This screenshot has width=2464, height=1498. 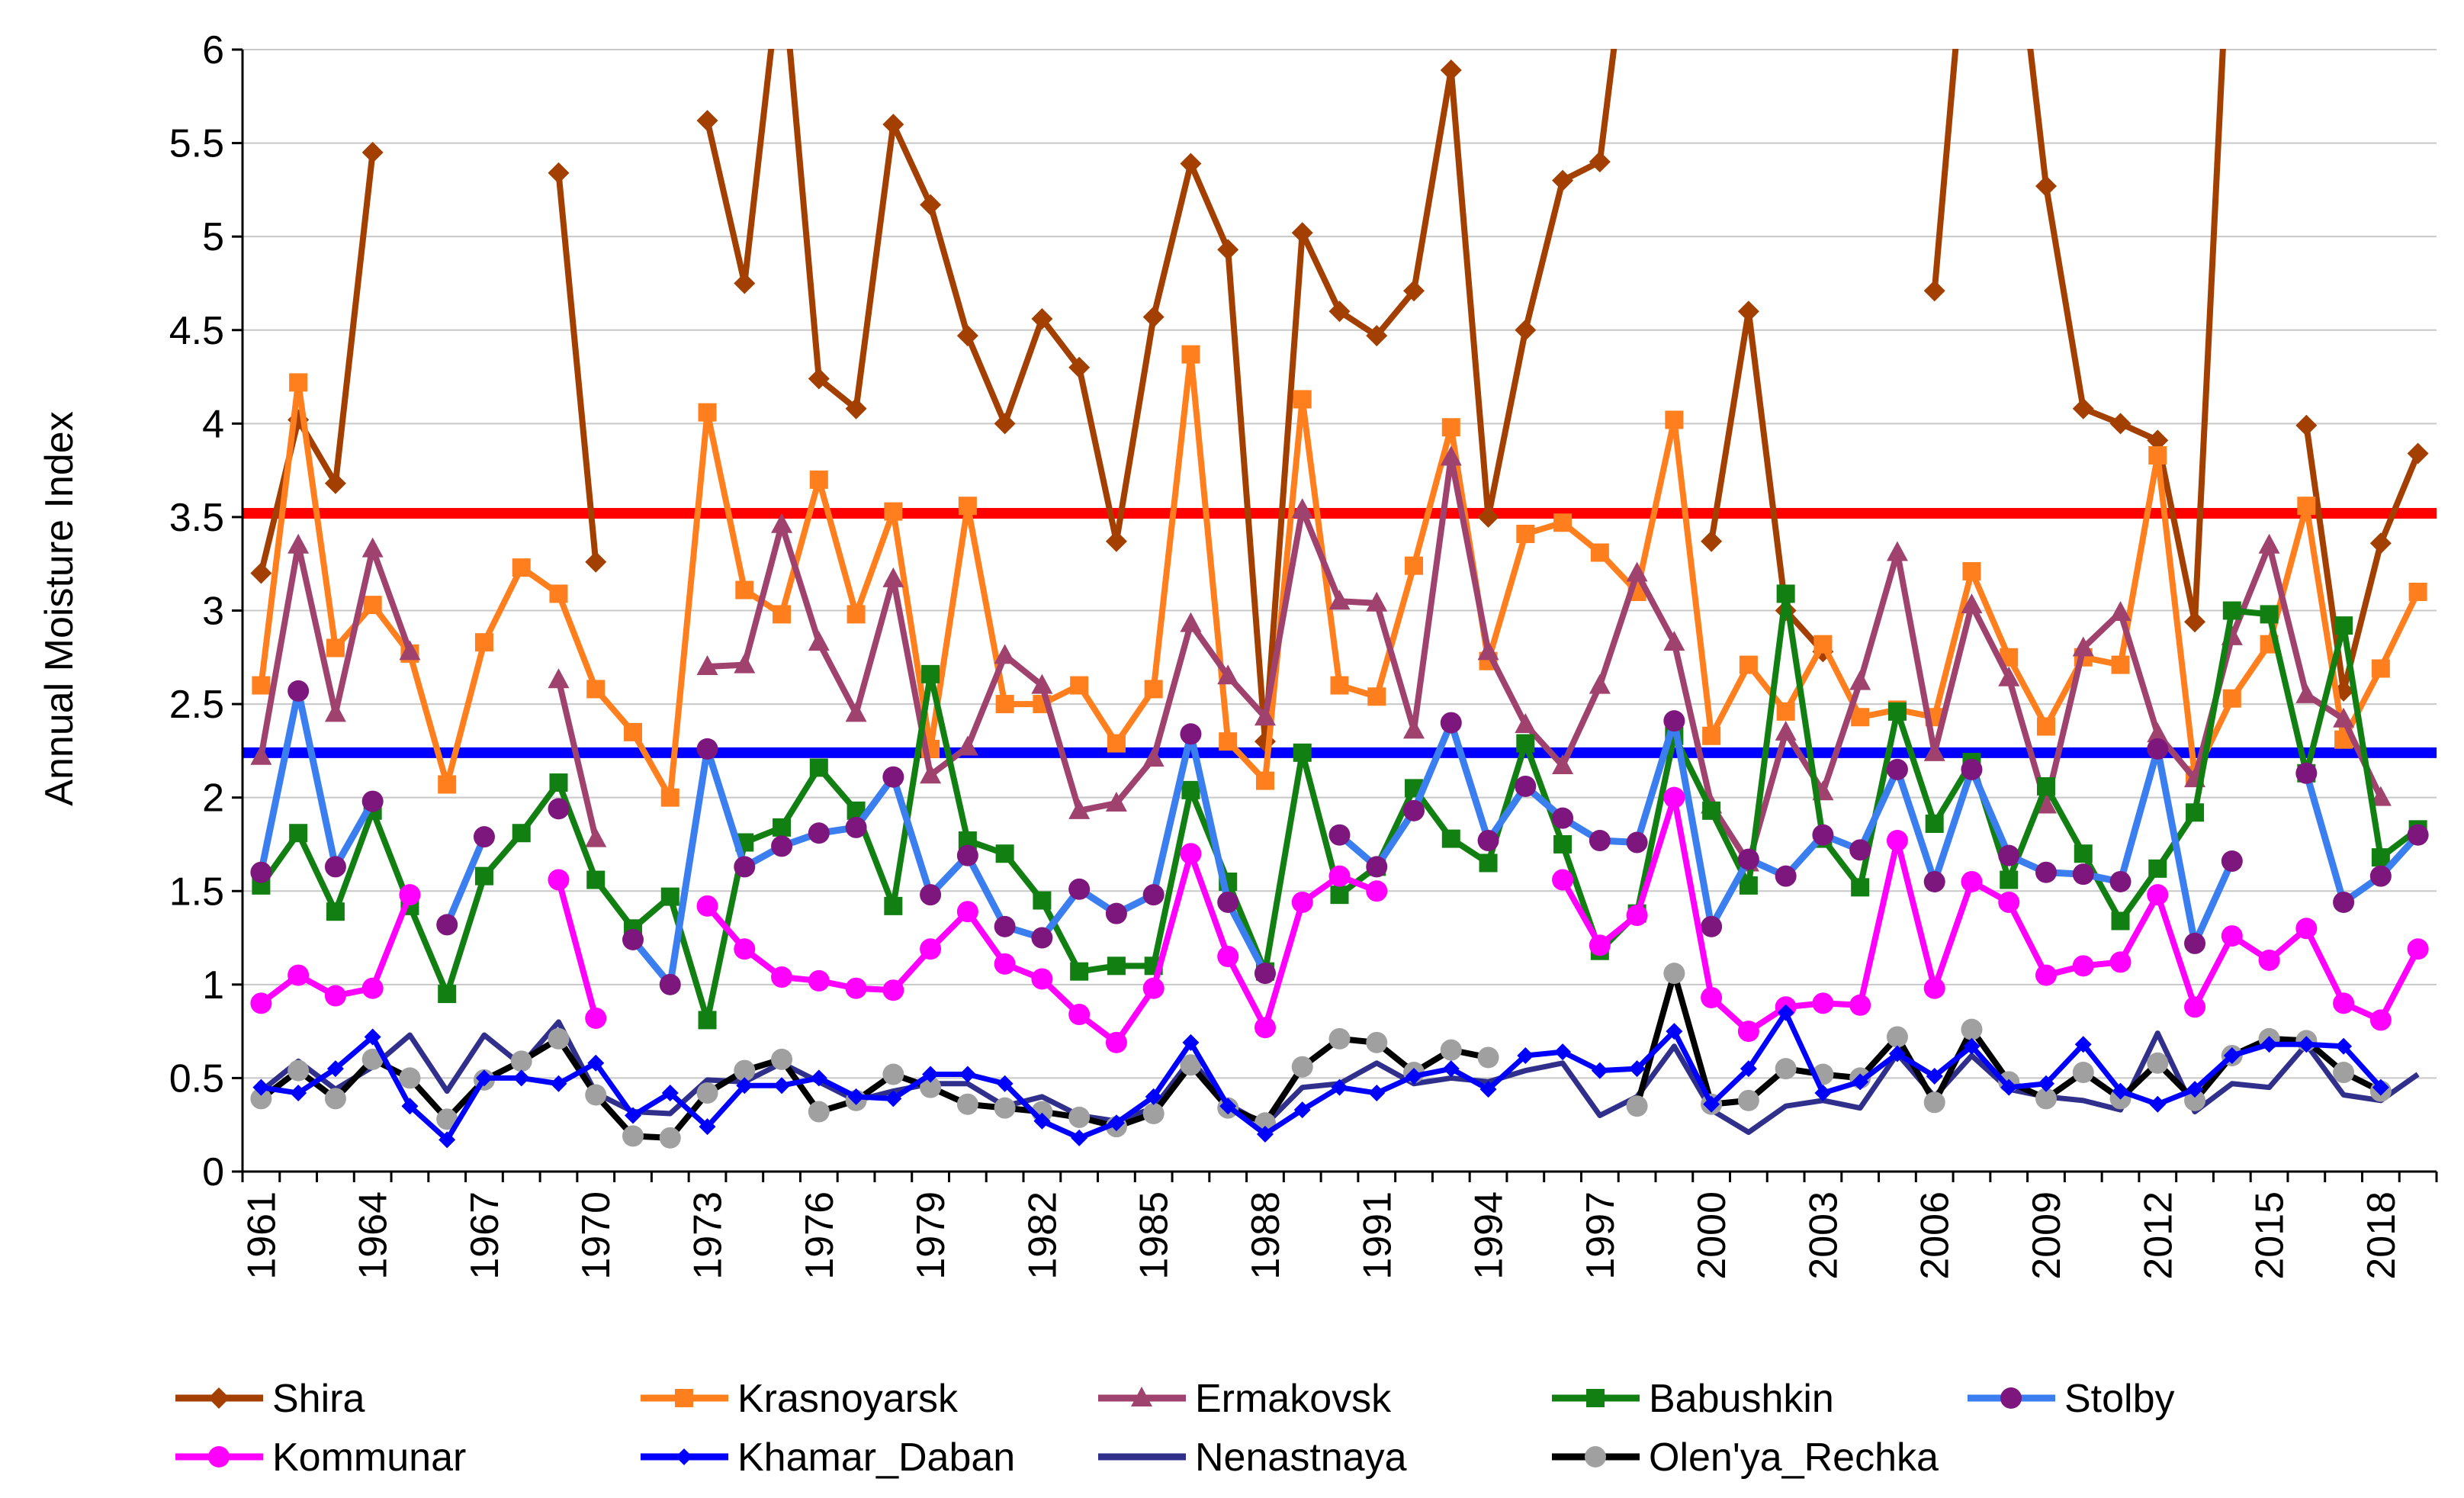 I want to click on series-khamar_daban, so click(x=1320, y=1076).